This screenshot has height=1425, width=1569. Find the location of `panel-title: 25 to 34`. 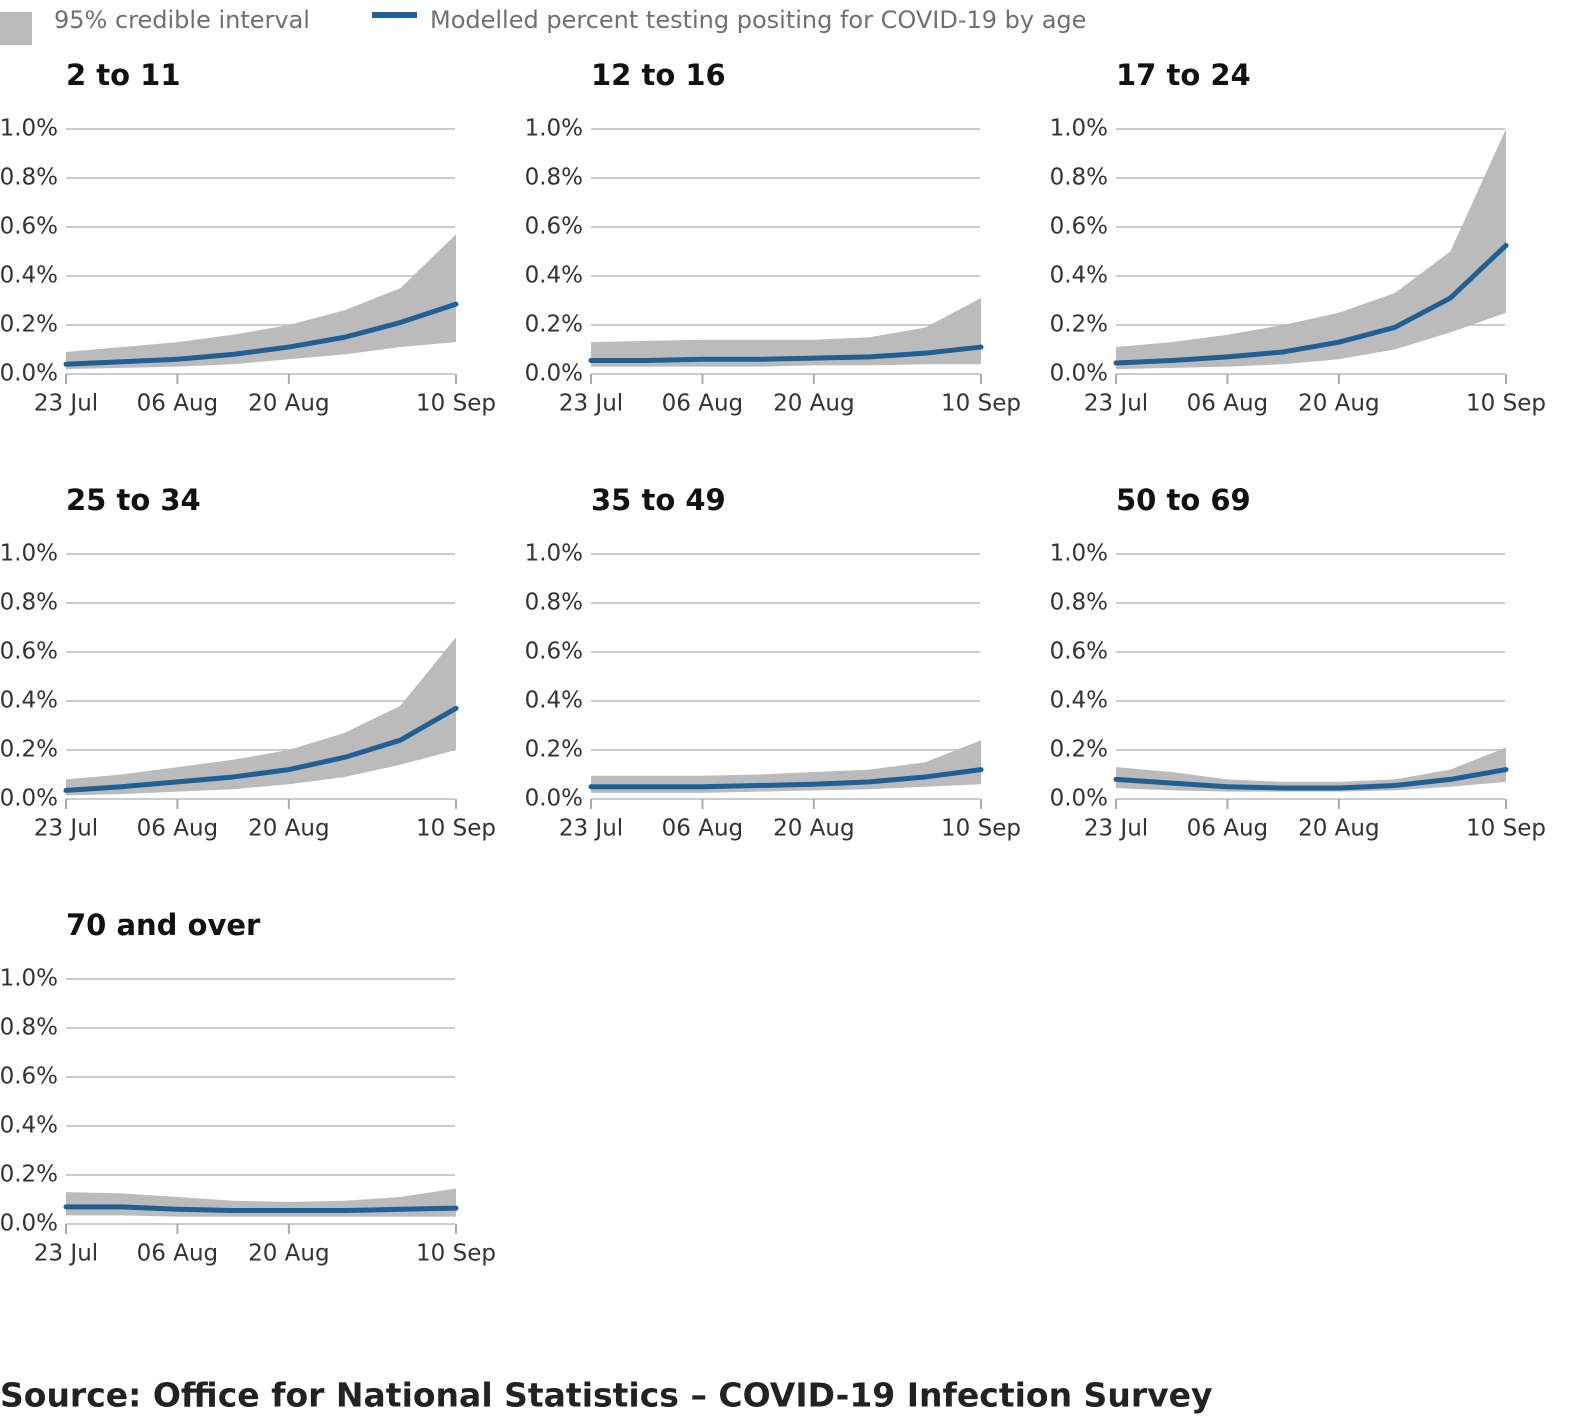

panel-title: 25 to 34 is located at coordinates (133, 500).